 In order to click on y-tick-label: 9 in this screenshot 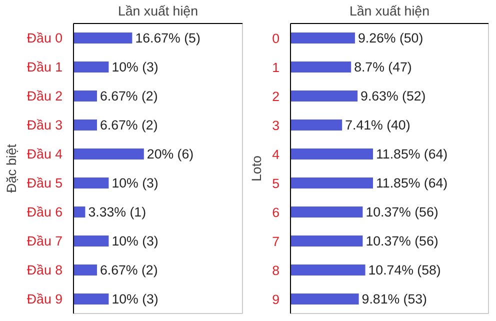, I will do `click(276, 299)`.